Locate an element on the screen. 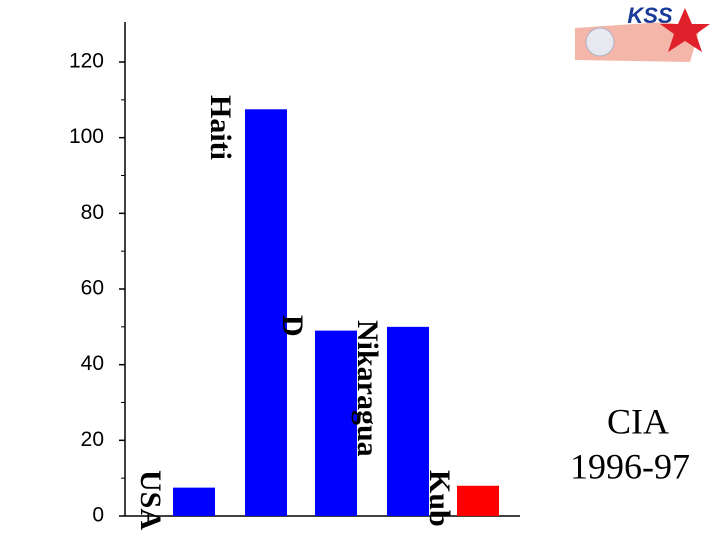 The width and height of the screenshot is (720, 545). x-category-label: Kub is located at coordinates (439, 498).